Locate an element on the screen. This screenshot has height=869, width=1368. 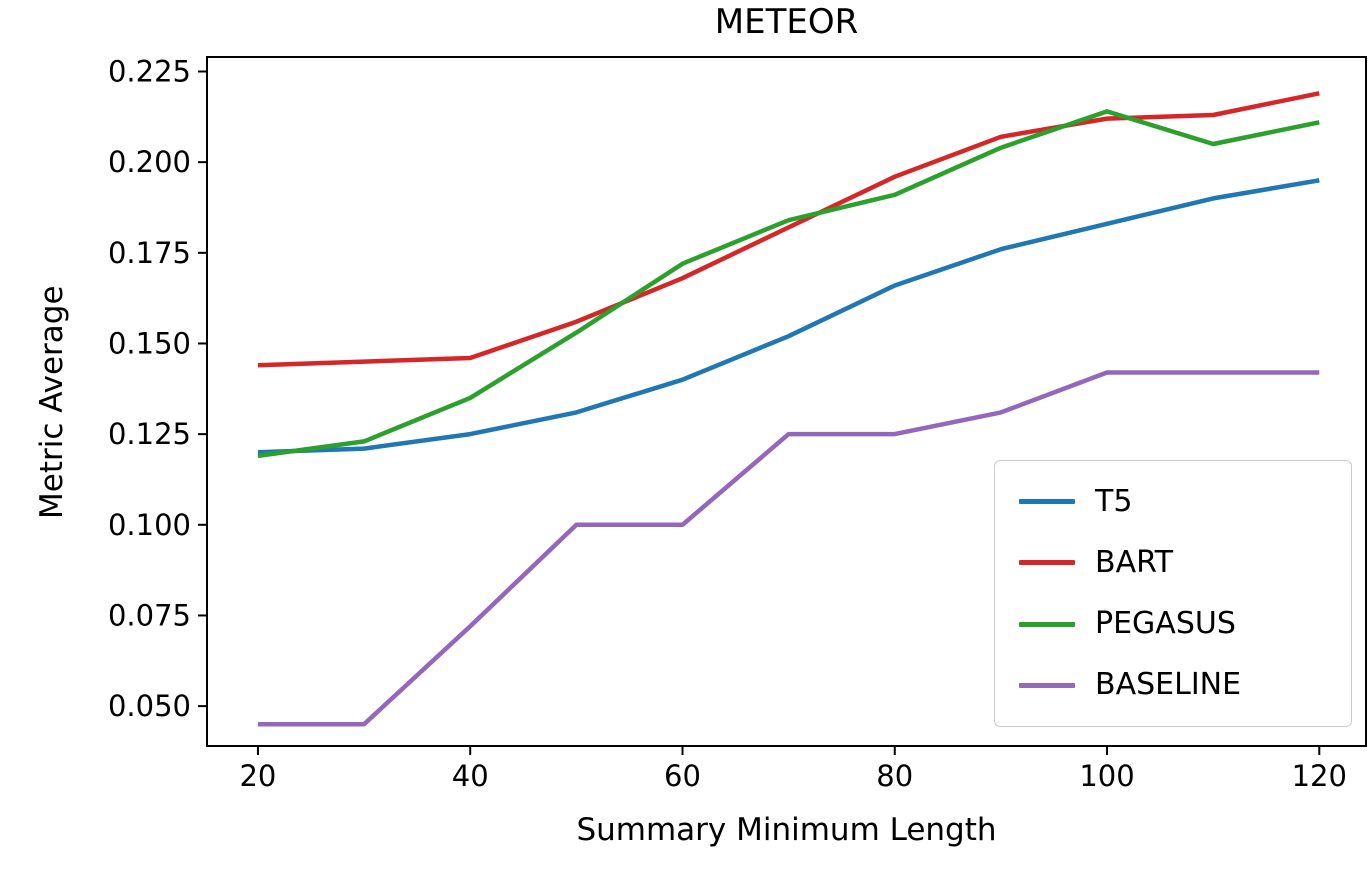
y-tick-label: 0.200 is located at coordinates (149, 162).